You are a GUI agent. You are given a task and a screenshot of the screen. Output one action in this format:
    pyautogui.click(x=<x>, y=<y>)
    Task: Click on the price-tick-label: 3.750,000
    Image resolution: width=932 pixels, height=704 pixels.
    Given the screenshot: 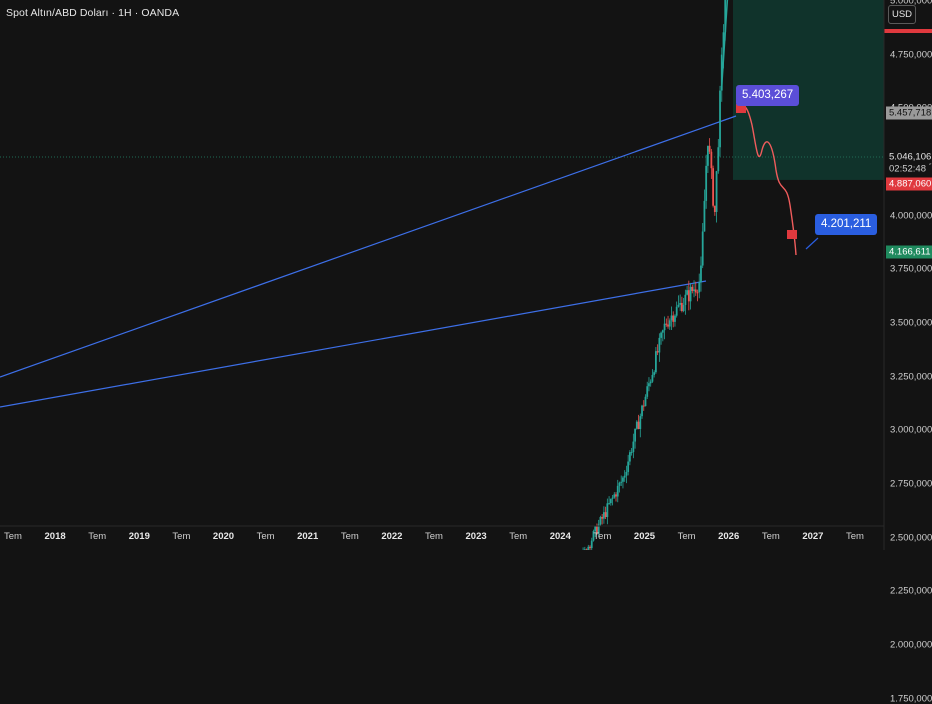 What is the action you would take?
    pyautogui.click(x=911, y=269)
    